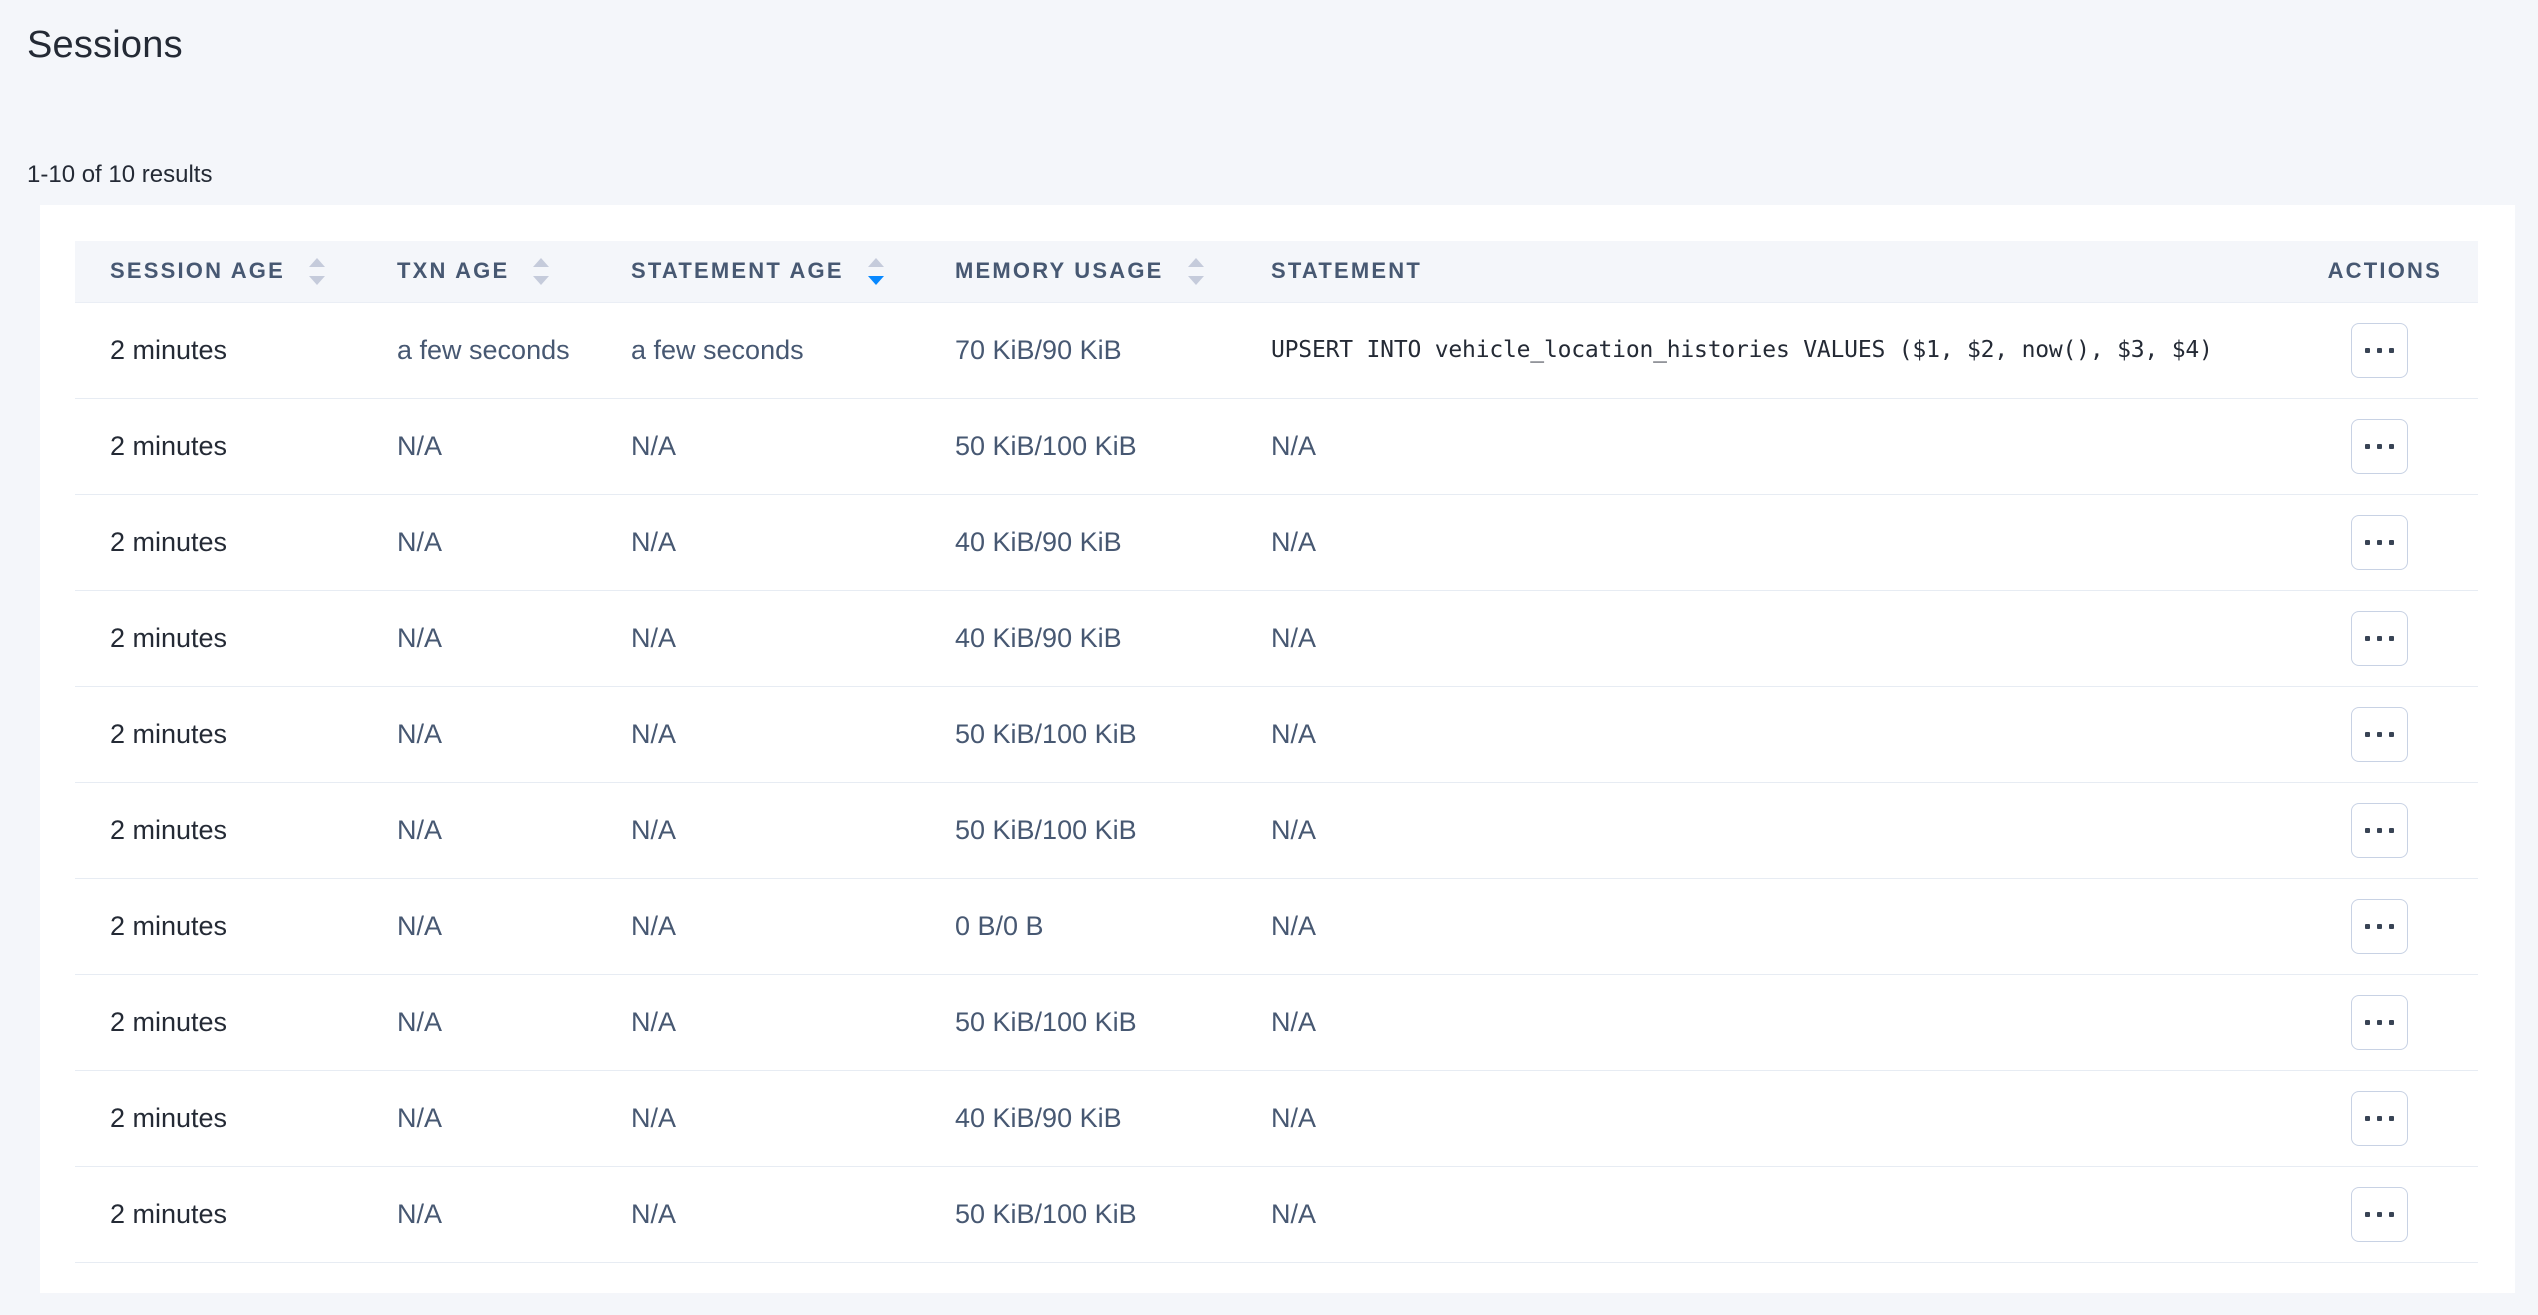 The height and width of the screenshot is (1315, 2538). I want to click on column-header-txn-age: TXN AGE, so click(479, 272).